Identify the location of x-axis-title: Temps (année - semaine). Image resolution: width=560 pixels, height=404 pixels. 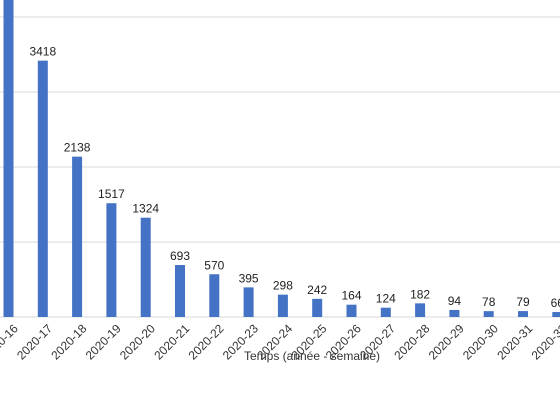
(312, 356).